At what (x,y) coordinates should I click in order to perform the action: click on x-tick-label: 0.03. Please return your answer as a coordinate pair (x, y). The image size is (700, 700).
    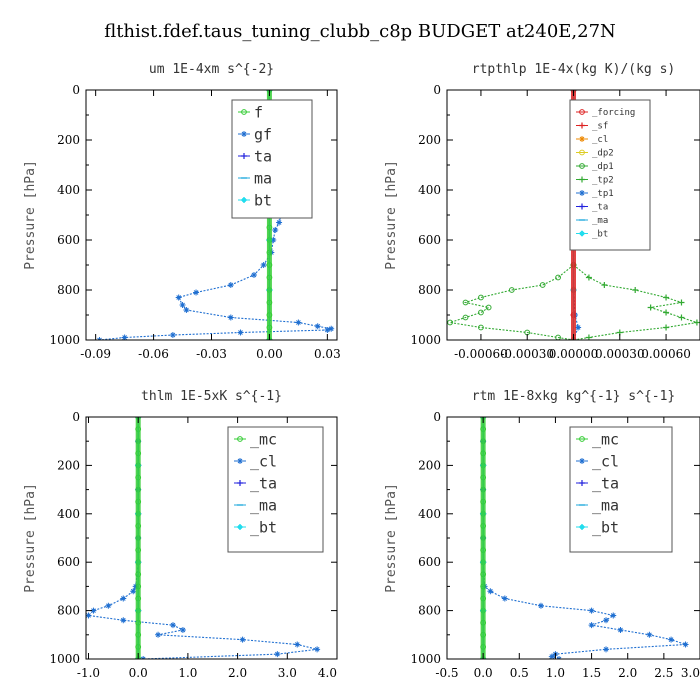
    Looking at the image, I should click on (327, 354).